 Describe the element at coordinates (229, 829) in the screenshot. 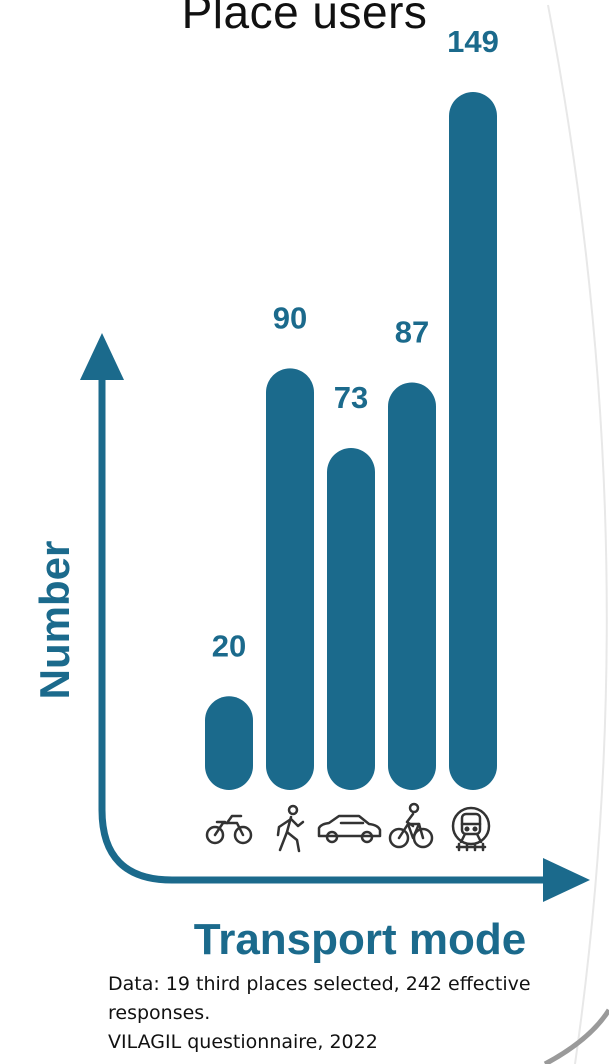

I see `motorcycle-icon` at that location.